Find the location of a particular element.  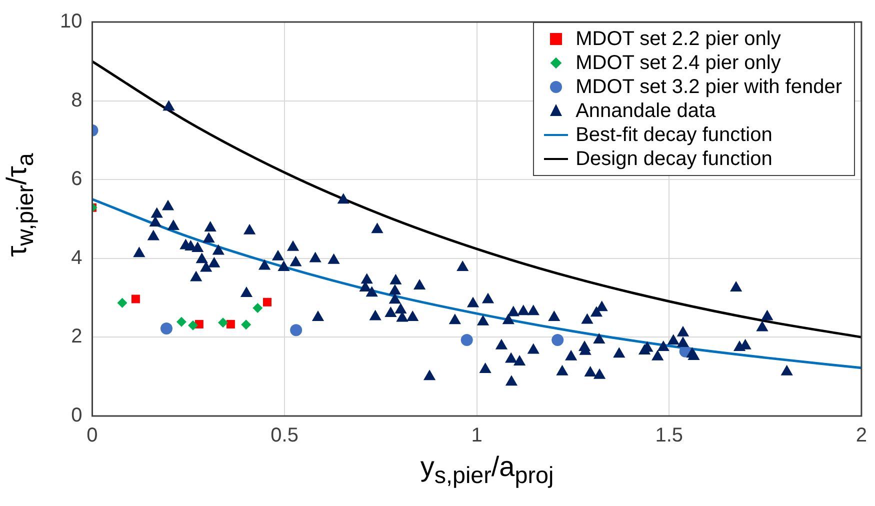

legend-label: MDOT set 2.4 pier only is located at coordinates (678, 63).